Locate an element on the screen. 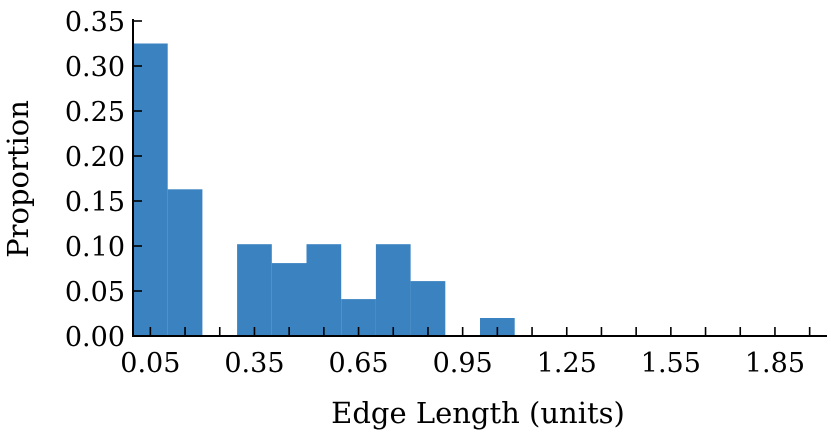 Image resolution: width=831 pixels, height=443 pixels. x-tick-label: 0.65 is located at coordinates (358, 363).